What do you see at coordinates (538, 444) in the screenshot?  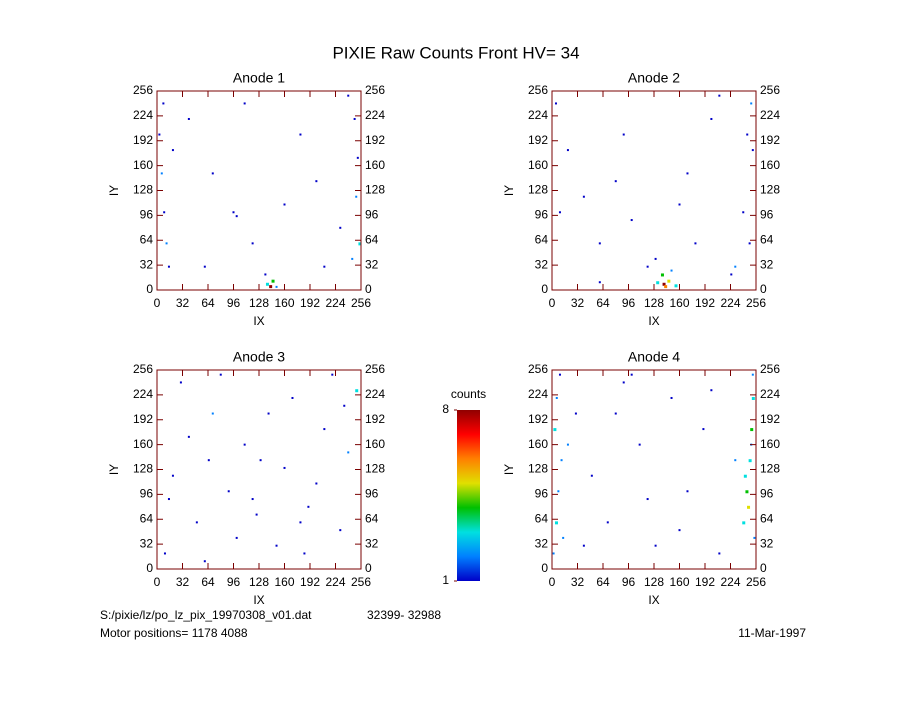 I see `y-tick-label: 160` at bounding box center [538, 444].